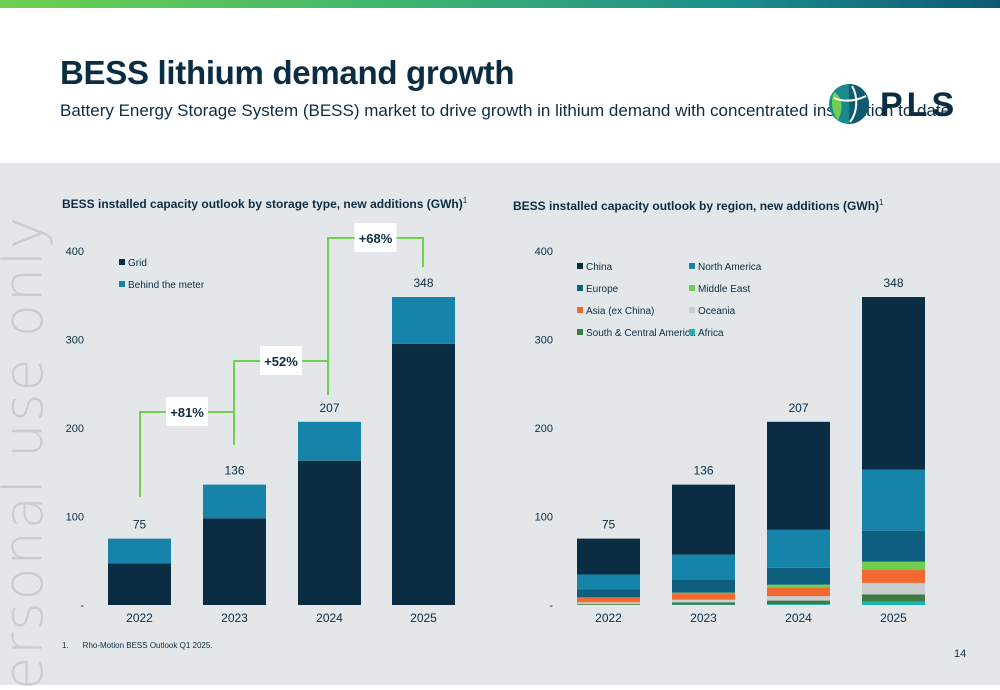  I want to click on bar-segment-europe-2023, so click(703, 585).